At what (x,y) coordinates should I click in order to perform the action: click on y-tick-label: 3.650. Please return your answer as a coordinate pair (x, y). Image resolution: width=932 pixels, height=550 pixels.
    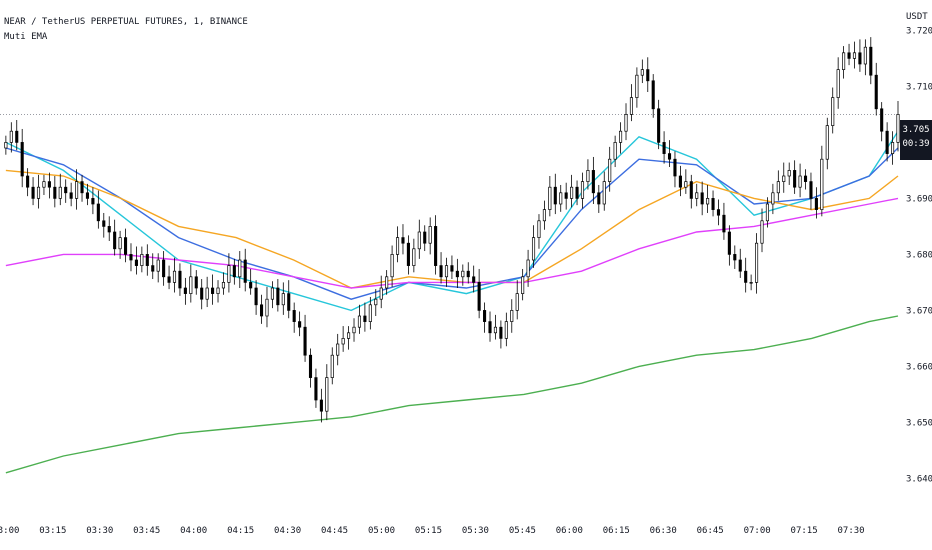
    Looking at the image, I should click on (919, 423).